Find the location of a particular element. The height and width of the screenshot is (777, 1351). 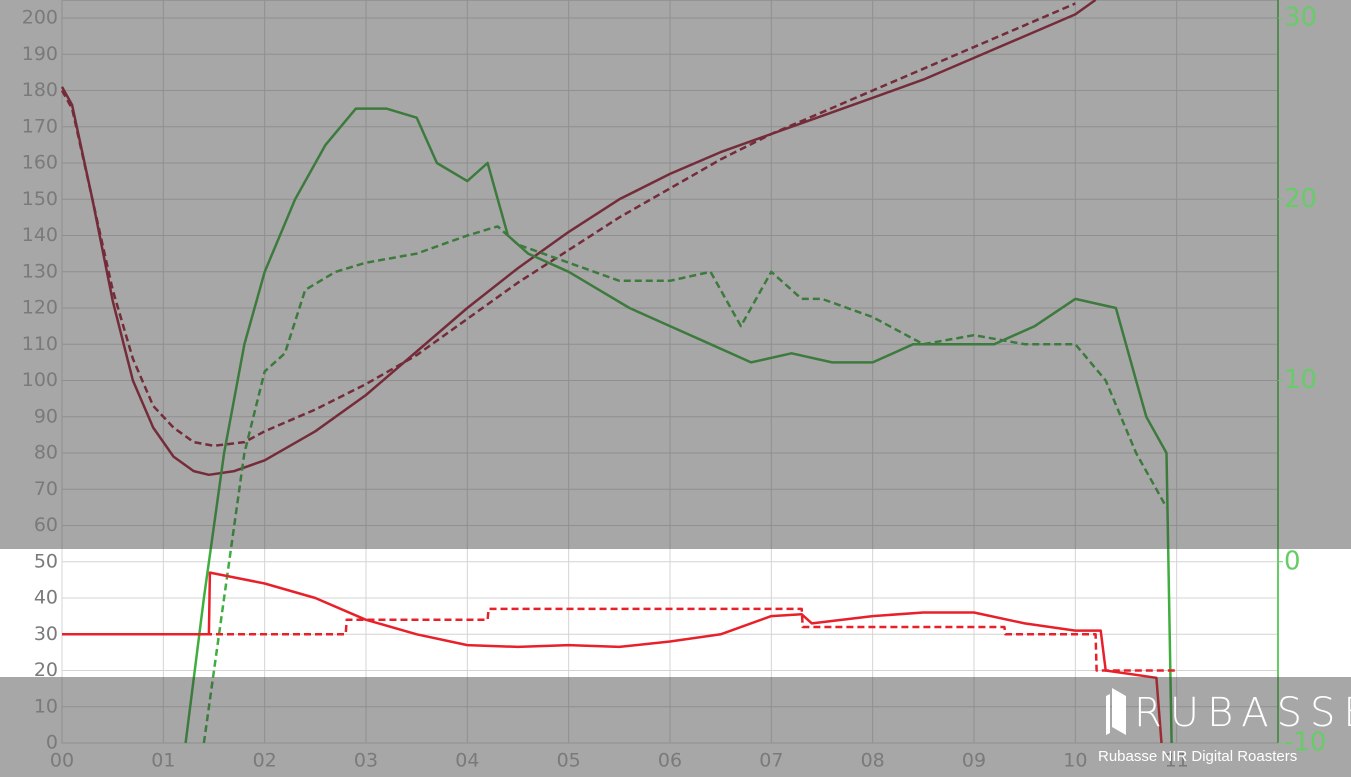

x-tick-label: 08 is located at coordinates (873, 761).